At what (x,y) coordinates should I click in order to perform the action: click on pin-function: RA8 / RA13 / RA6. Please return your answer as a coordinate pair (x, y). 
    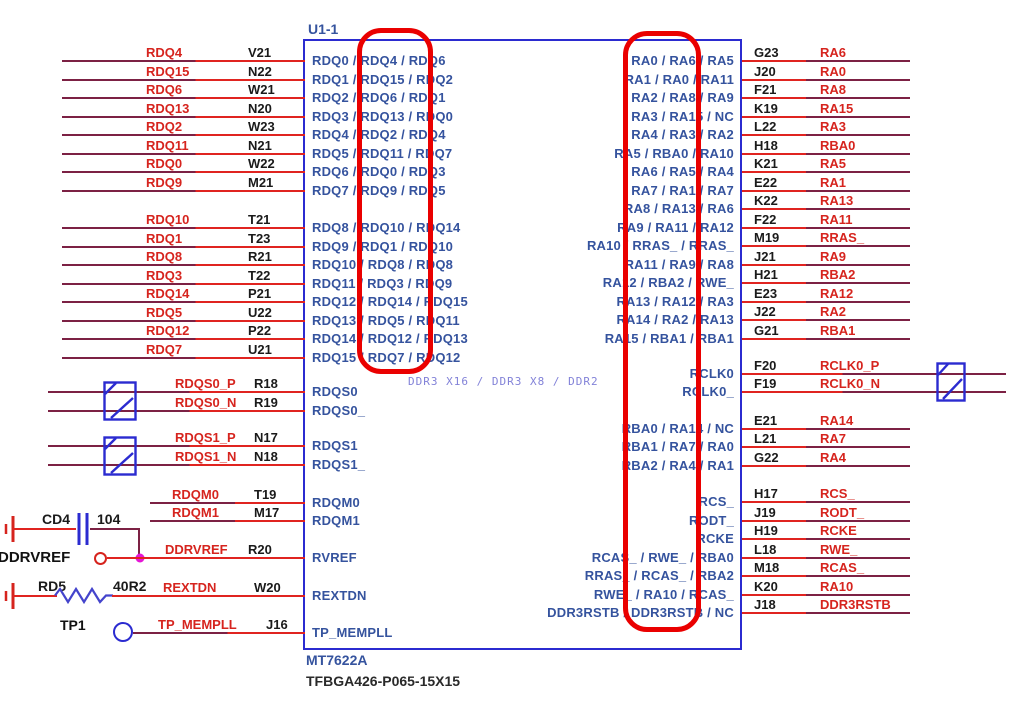
    Looking at the image, I should click on (678, 208).